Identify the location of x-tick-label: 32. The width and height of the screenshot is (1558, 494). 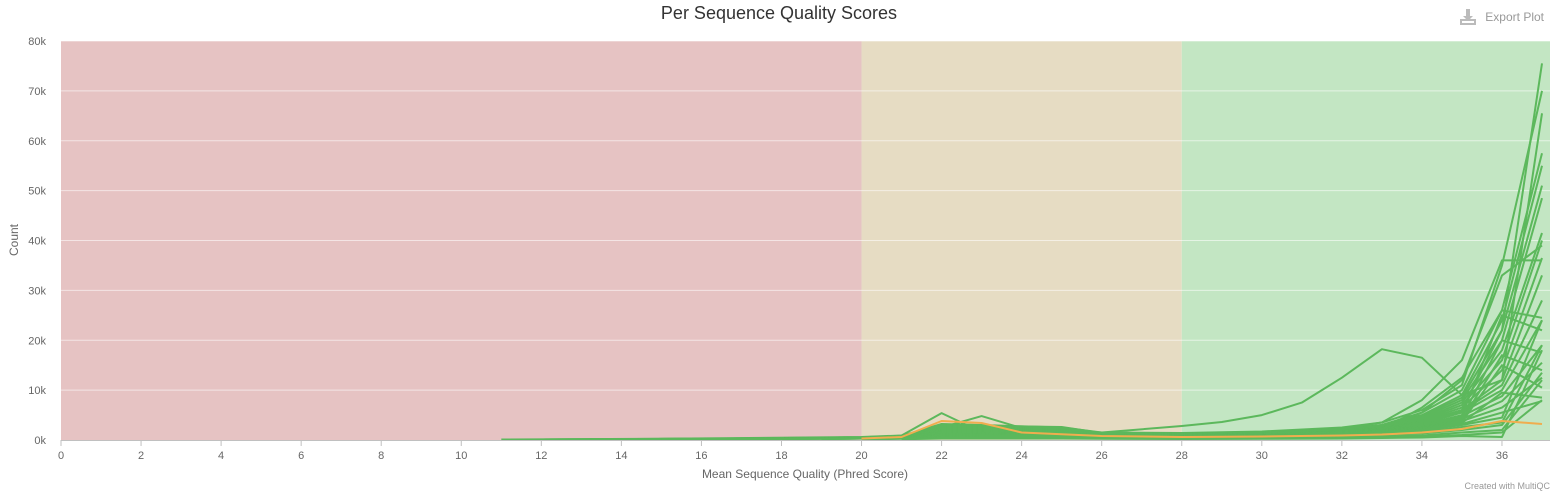
(1342, 456).